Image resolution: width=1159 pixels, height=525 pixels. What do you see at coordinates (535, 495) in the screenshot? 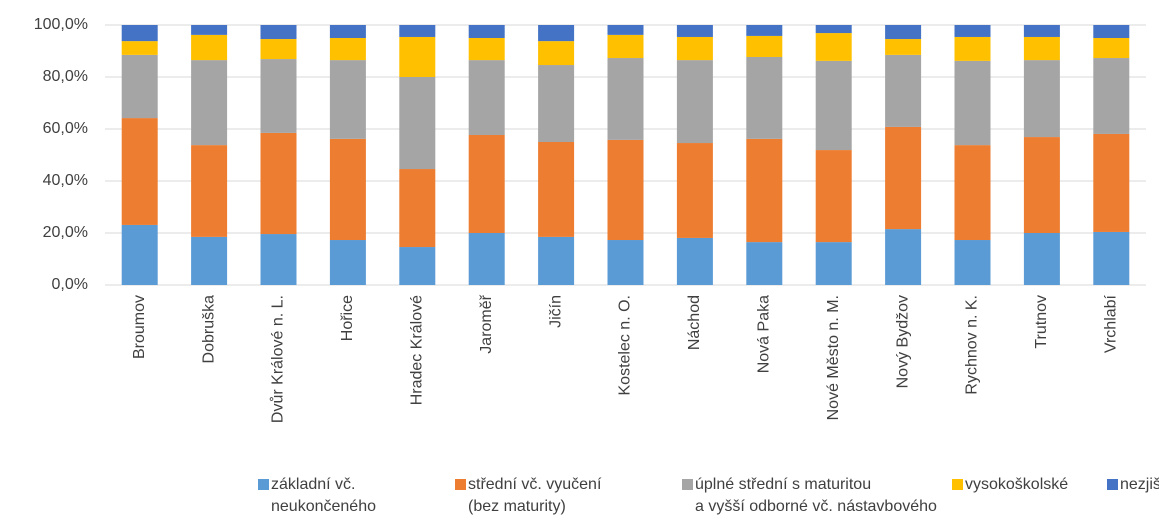
I see `legend-label: střední vč. vyučení (bez maturity)` at bounding box center [535, 495].